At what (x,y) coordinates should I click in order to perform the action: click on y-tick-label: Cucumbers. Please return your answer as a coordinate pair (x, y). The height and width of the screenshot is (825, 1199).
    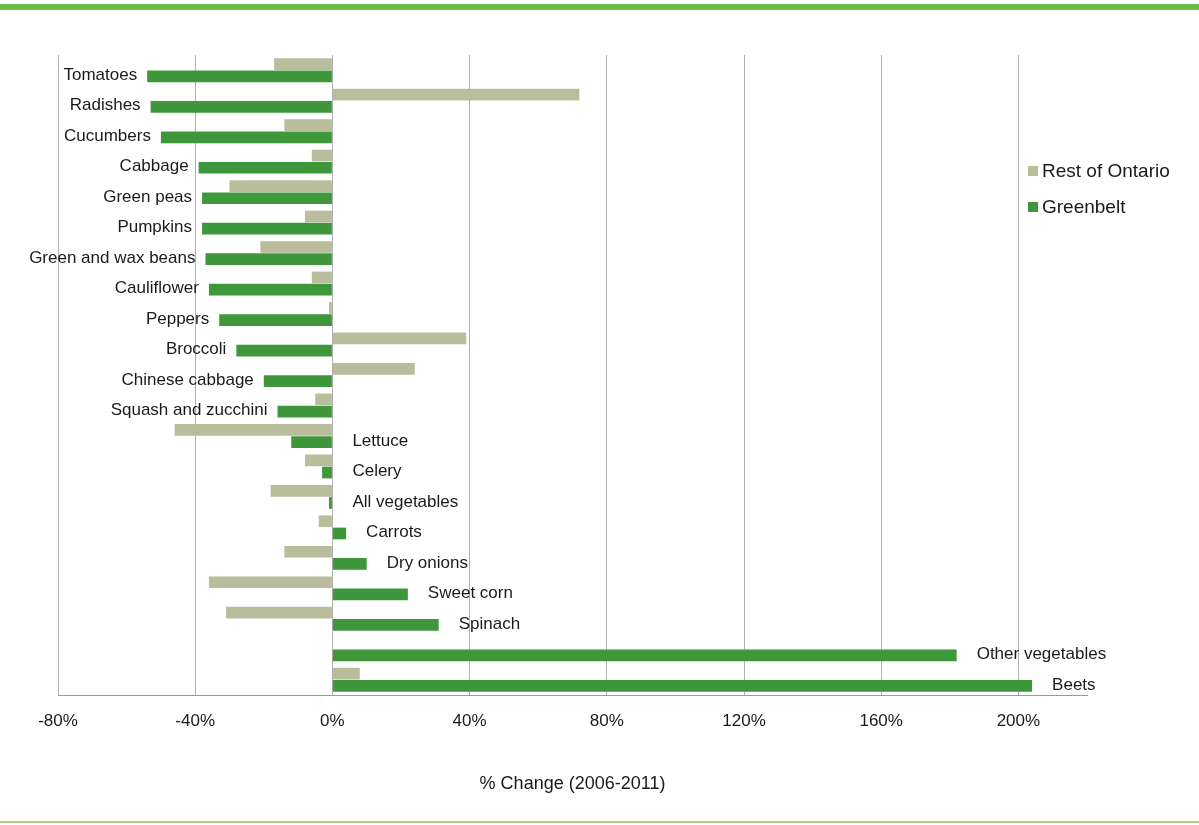
    Looking at the image, I should click on (107, 135).